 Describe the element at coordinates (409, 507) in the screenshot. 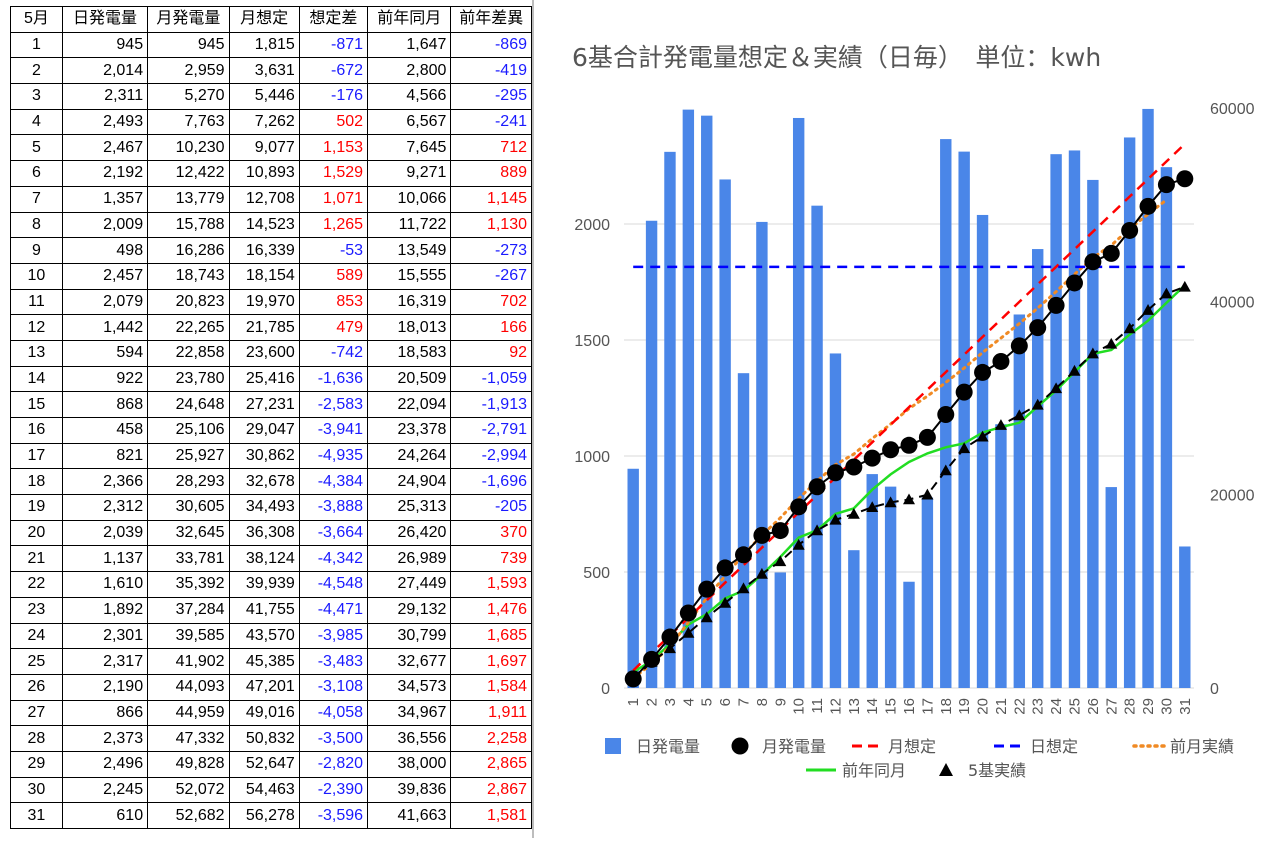

I see `table-cell: 25,313` at that location.